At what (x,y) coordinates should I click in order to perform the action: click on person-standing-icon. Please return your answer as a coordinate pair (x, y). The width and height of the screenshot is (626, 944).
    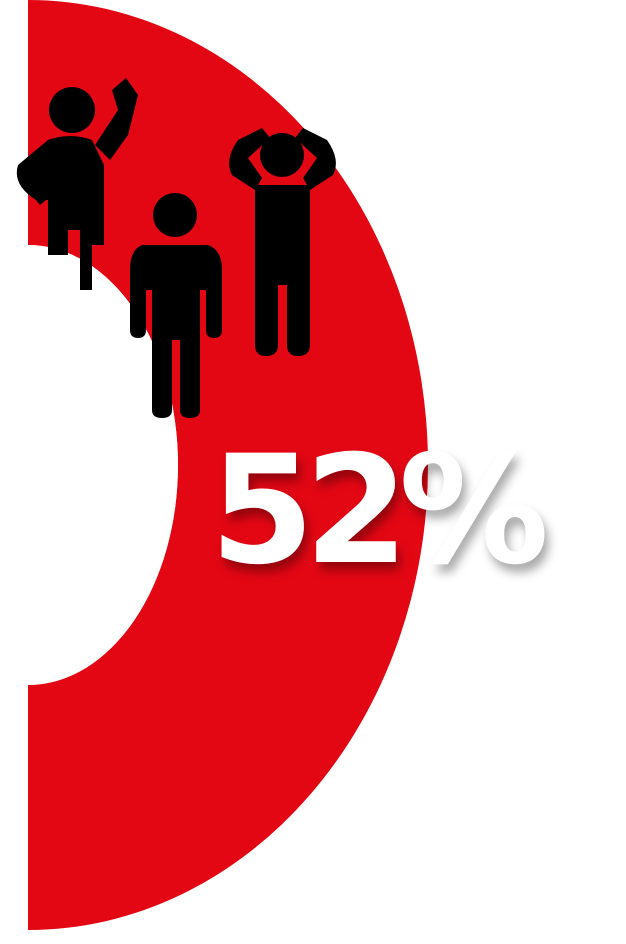
    Looking at the image, I should click on (176, 305).